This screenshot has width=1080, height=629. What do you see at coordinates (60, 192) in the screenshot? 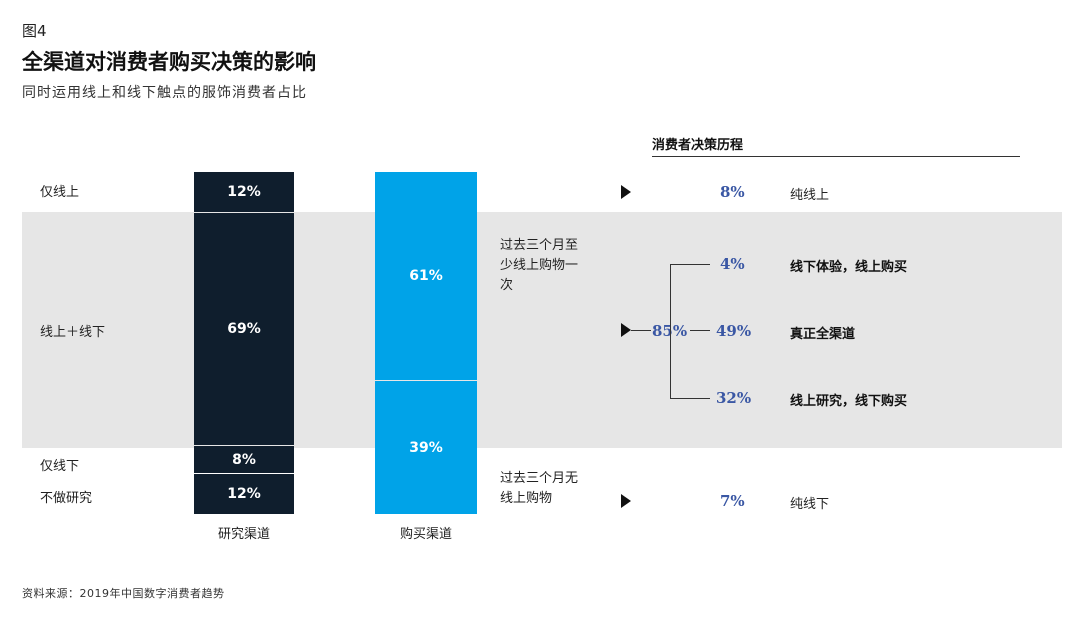
I see `row-label-online-only: 仅线上` at bounding box center [60, 192].